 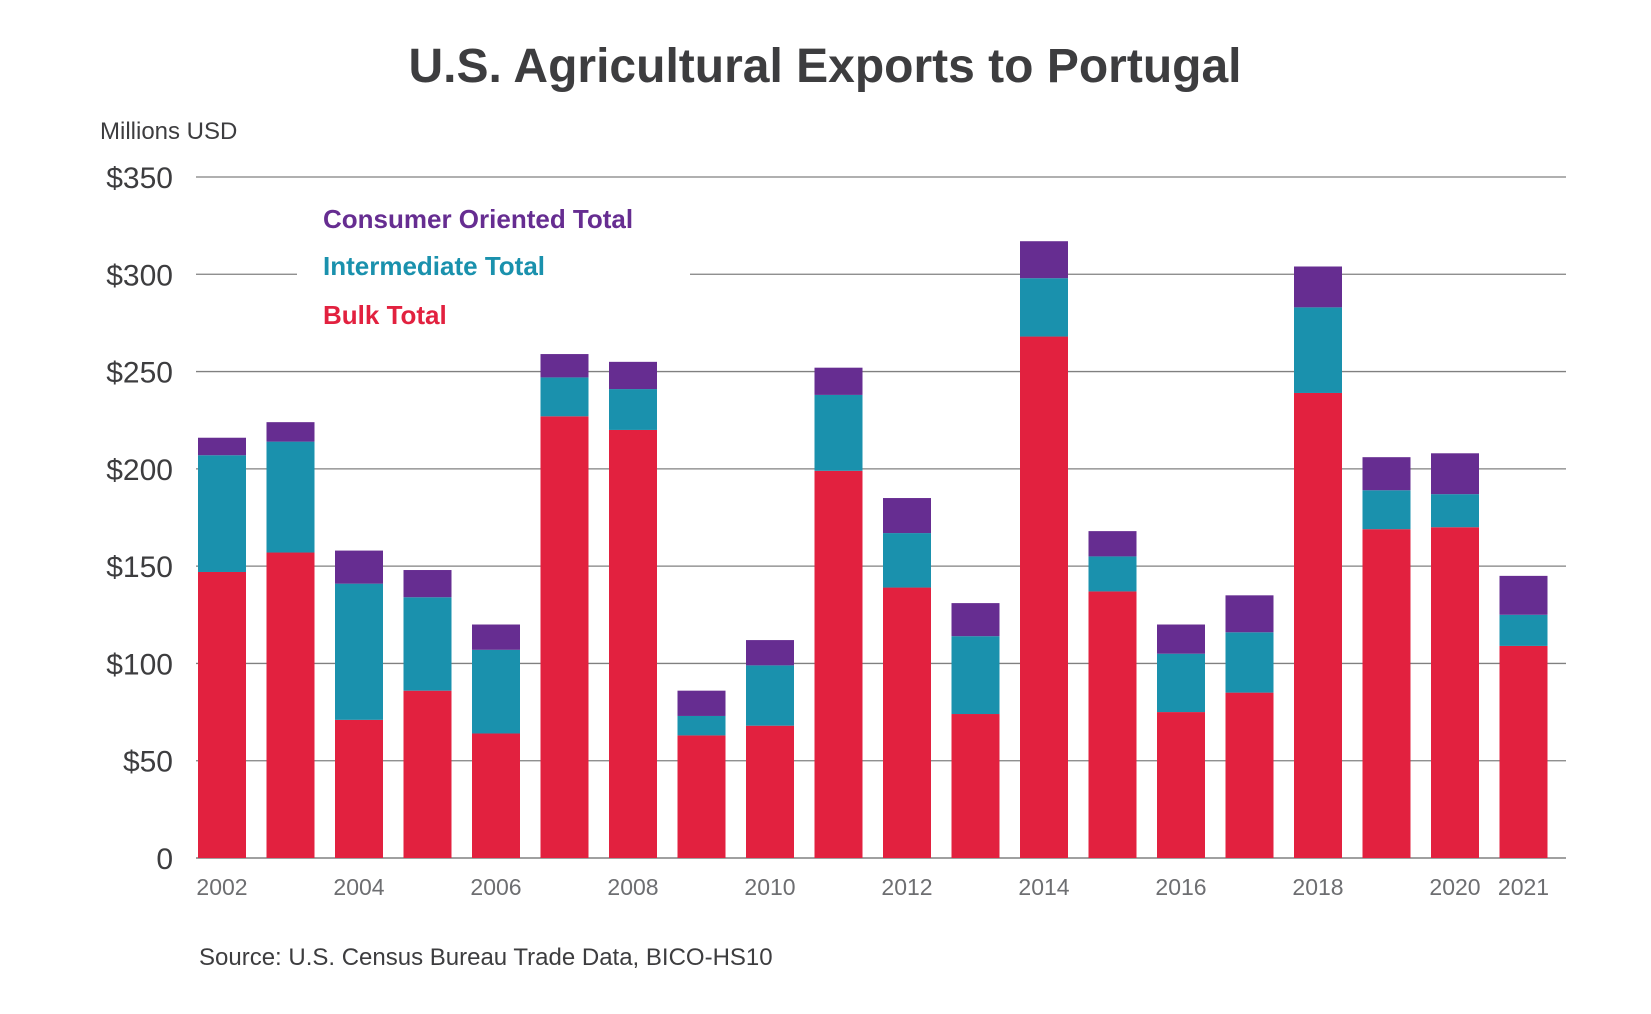 What do you see at coordinates (701, 703) in the screenshot?
I see `bar-consumer-oriented-total-2009` at bounding box center [701, 703].